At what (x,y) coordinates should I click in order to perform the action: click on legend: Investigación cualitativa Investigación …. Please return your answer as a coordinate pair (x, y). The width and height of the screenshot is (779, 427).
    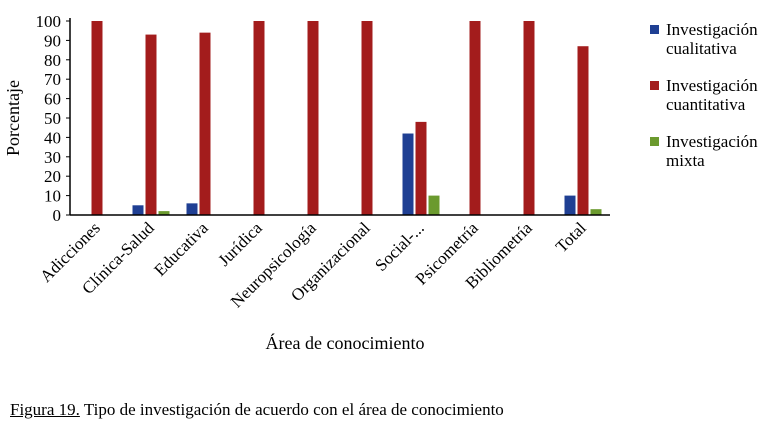
    Looking at the image, I should click on (713, 104).